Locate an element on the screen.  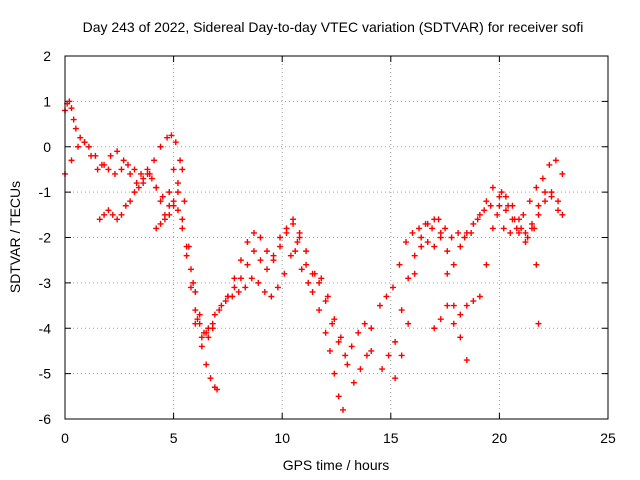
y-tick-label: -5 is located at coordinates (45, 374).